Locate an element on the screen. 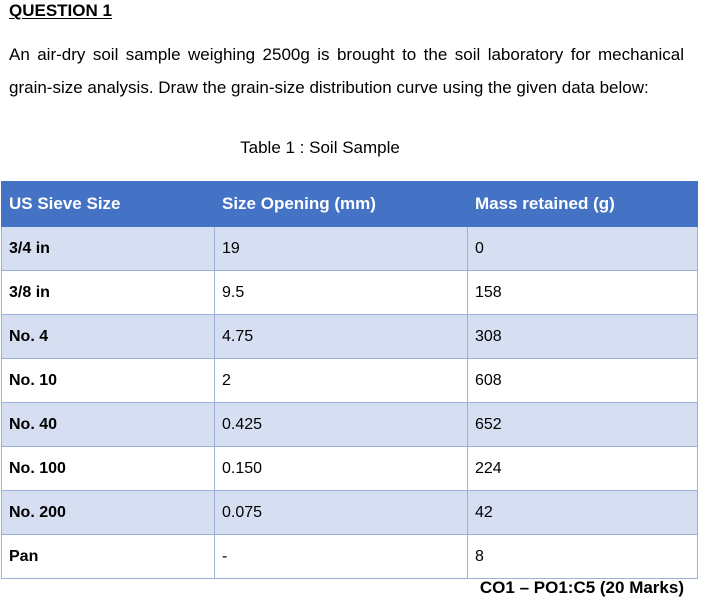 Image resolution: width=722 pixels, height=612 pixels. table-row: Pan - 8 is located at coordinates (349, 556).